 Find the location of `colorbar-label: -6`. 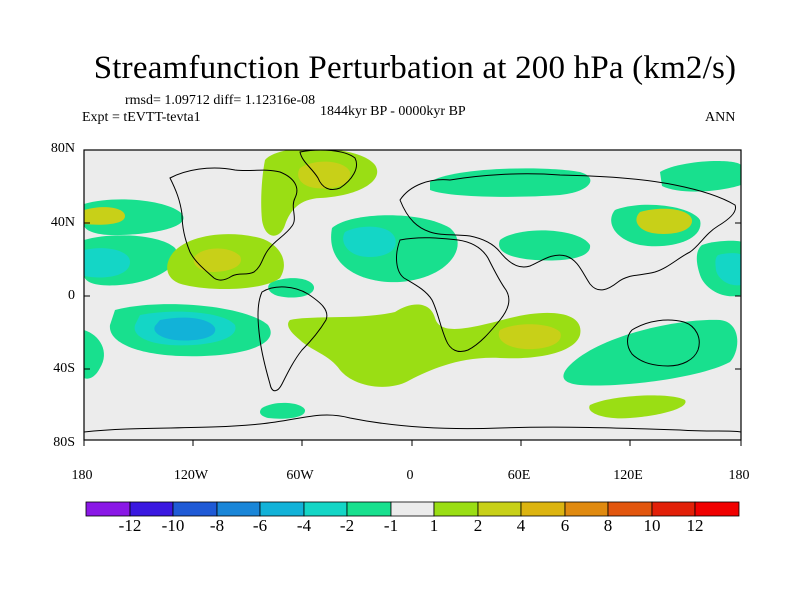

colorbar-label: -6 is located at coordinates (260, 525).